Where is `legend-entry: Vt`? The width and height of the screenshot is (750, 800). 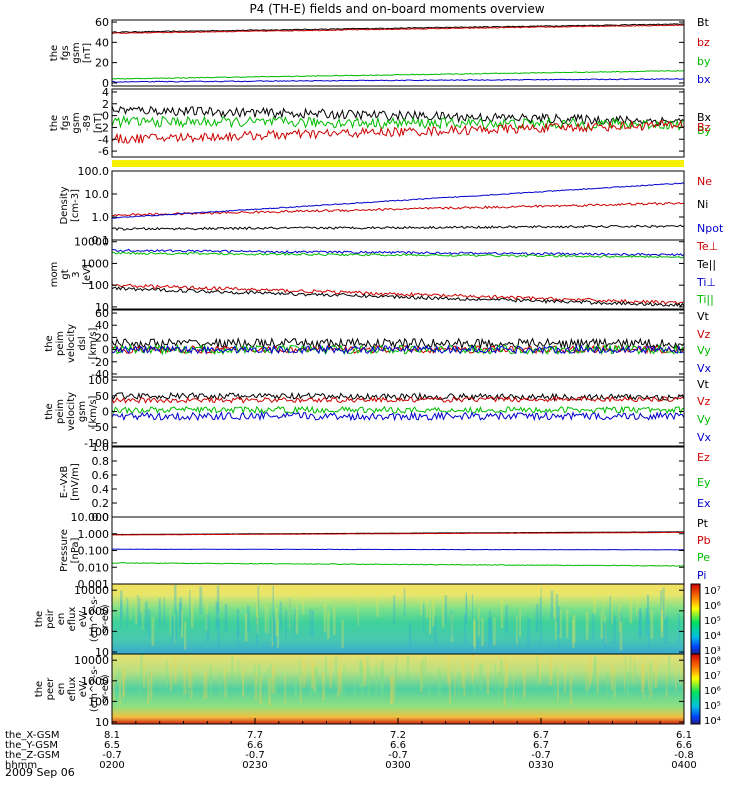 legend-entry: Vt is located at coordinates (703, 316).